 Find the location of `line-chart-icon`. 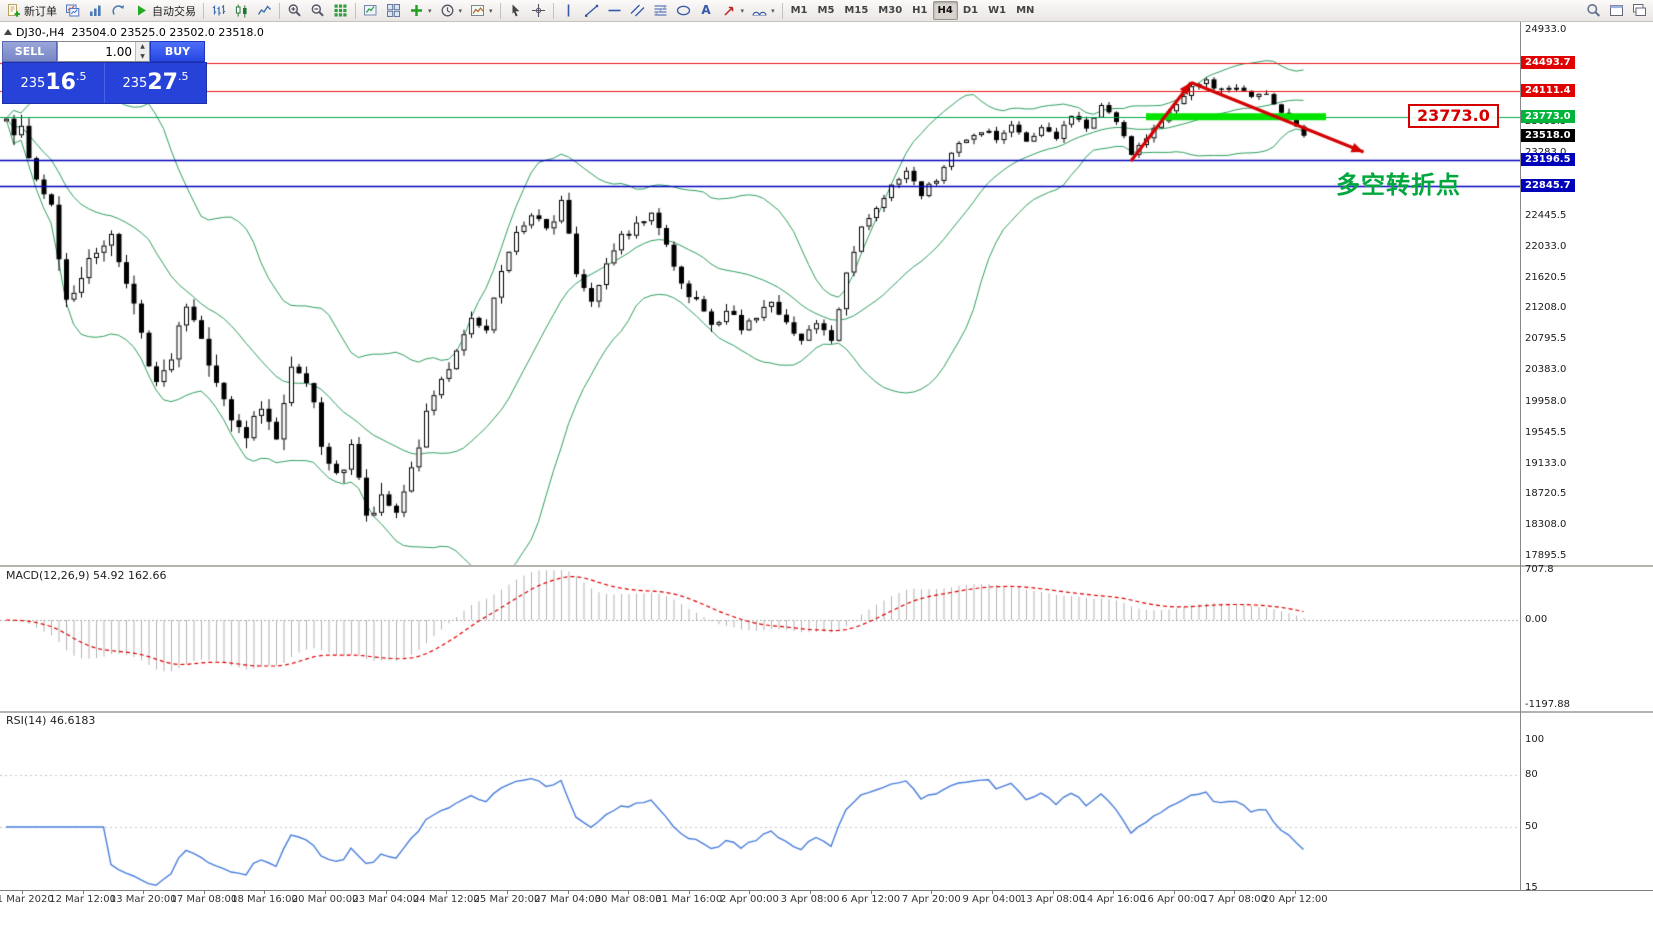

line-chart-icon is located at coordinates (264, 10).